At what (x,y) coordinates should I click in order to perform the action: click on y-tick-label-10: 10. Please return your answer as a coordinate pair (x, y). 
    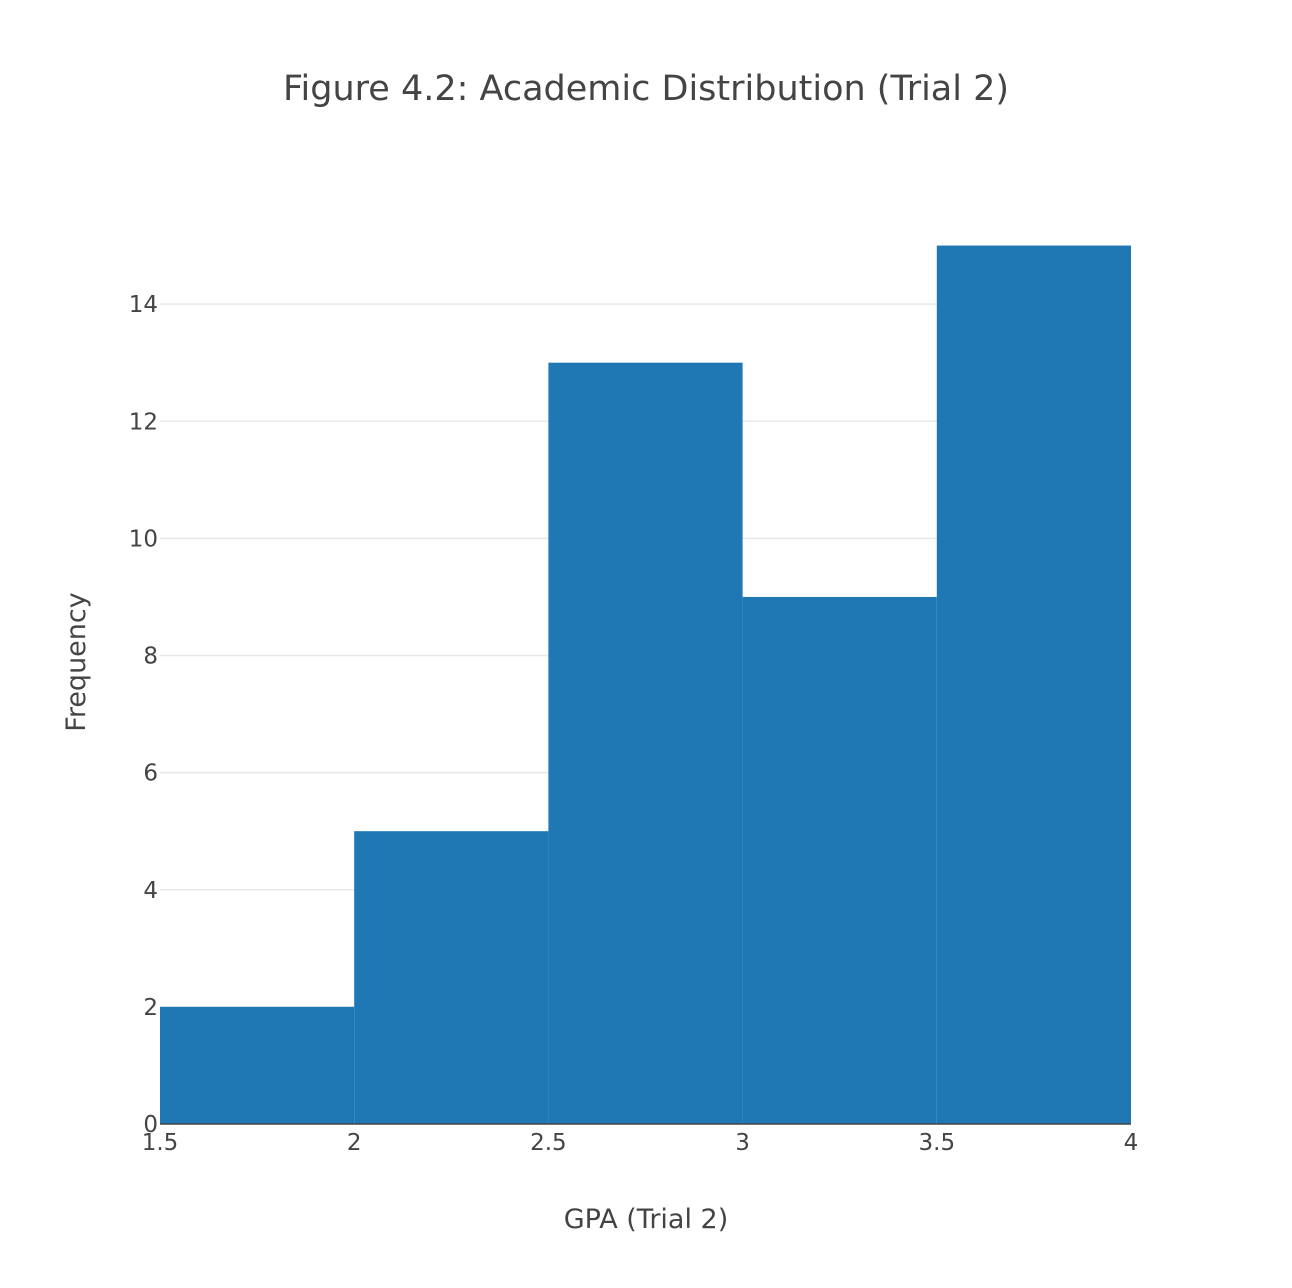
    Looking at the image, I should click on (143, 539).